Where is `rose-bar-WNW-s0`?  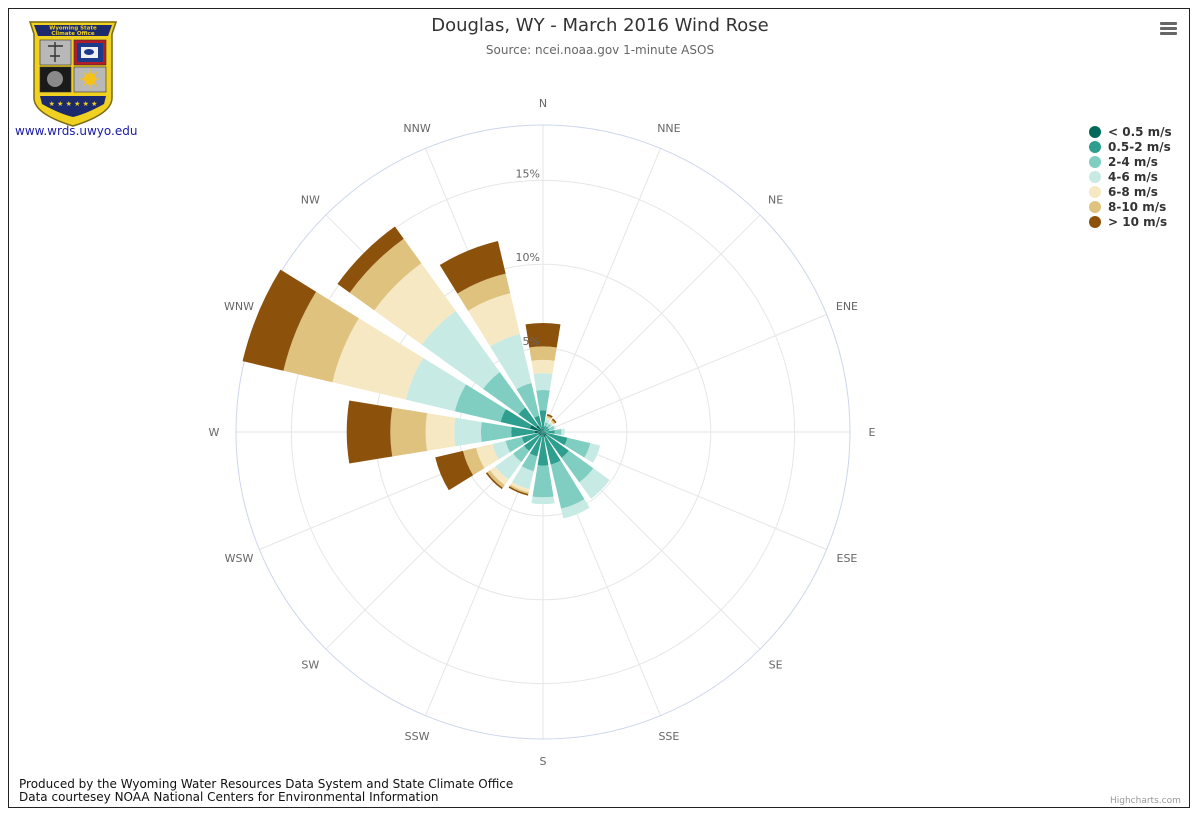
rose-bar-WNW-s0 is located at coordinates (536, 428).